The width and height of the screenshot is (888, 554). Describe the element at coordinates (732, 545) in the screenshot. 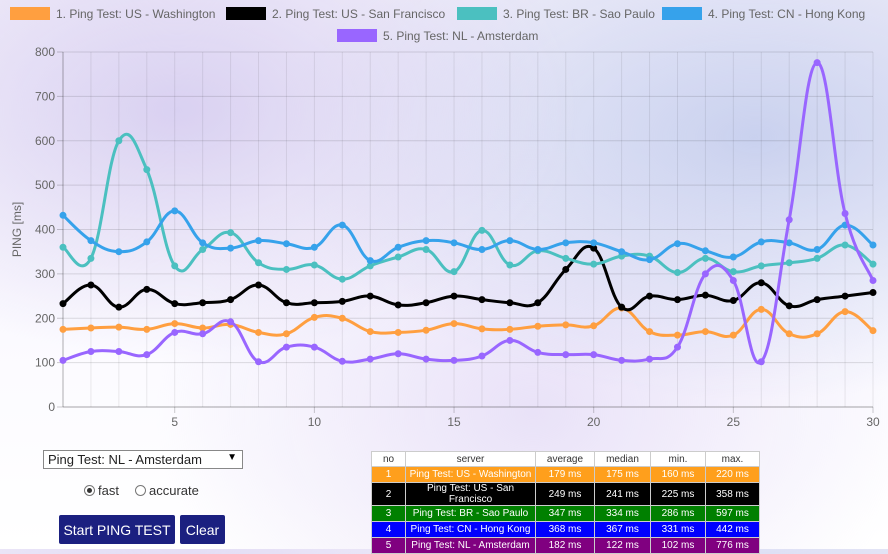

I see `table-cell: 776 ms` at that location.